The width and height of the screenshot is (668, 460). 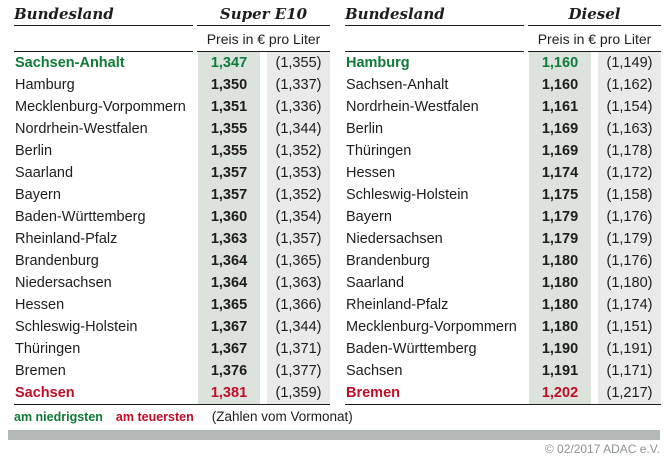 What do you see at coordinates (629, 151) in the screenshot?
I see `prev-month-value: (1,178)` at bounding box center [629, 151].